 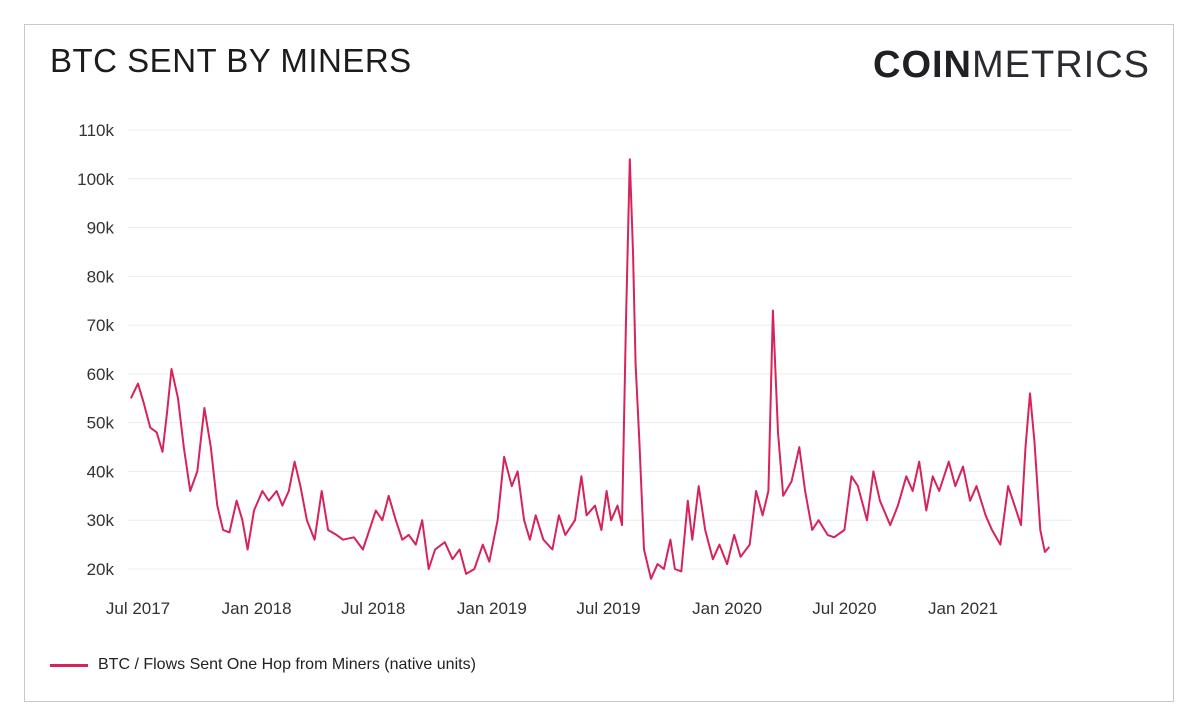 I want to click on x-tick-label: Jan 2019, so click(x=492, y=608).